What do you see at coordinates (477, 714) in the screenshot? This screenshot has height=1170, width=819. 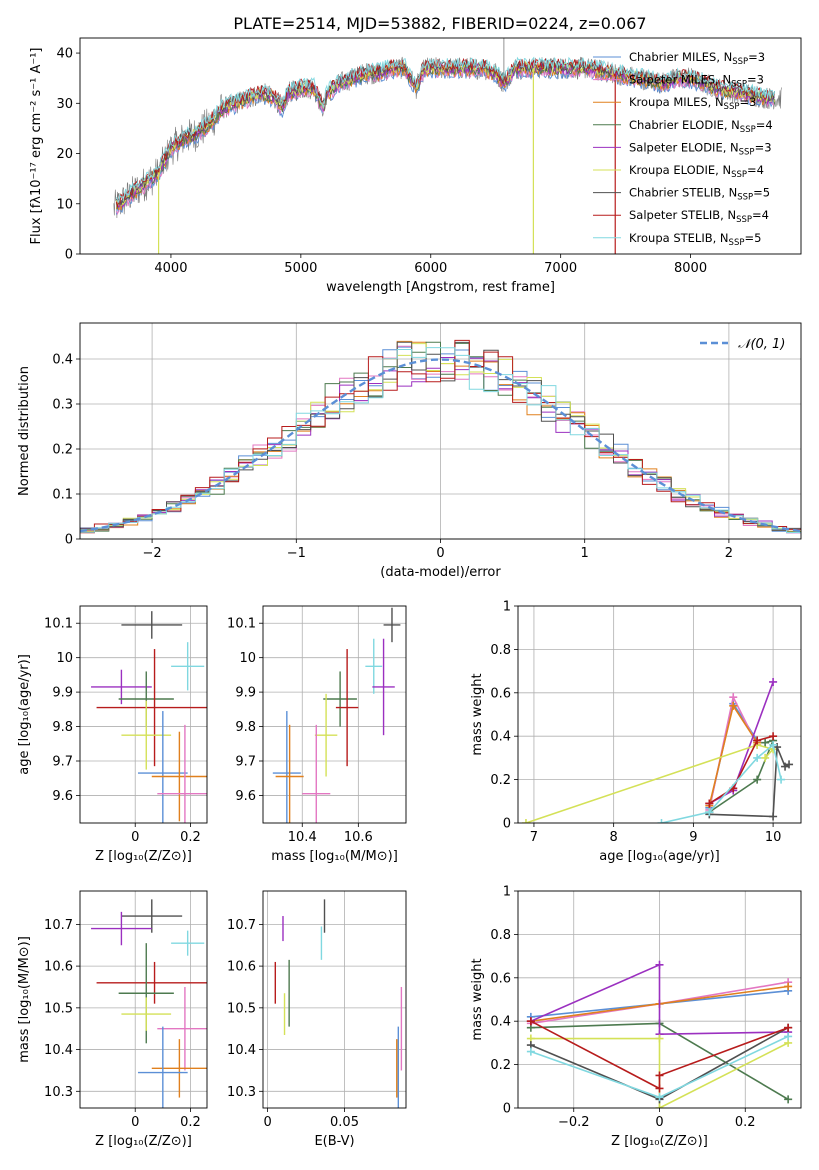 I see `y-axis-label: mass weight` at bounding box center [477, 714].